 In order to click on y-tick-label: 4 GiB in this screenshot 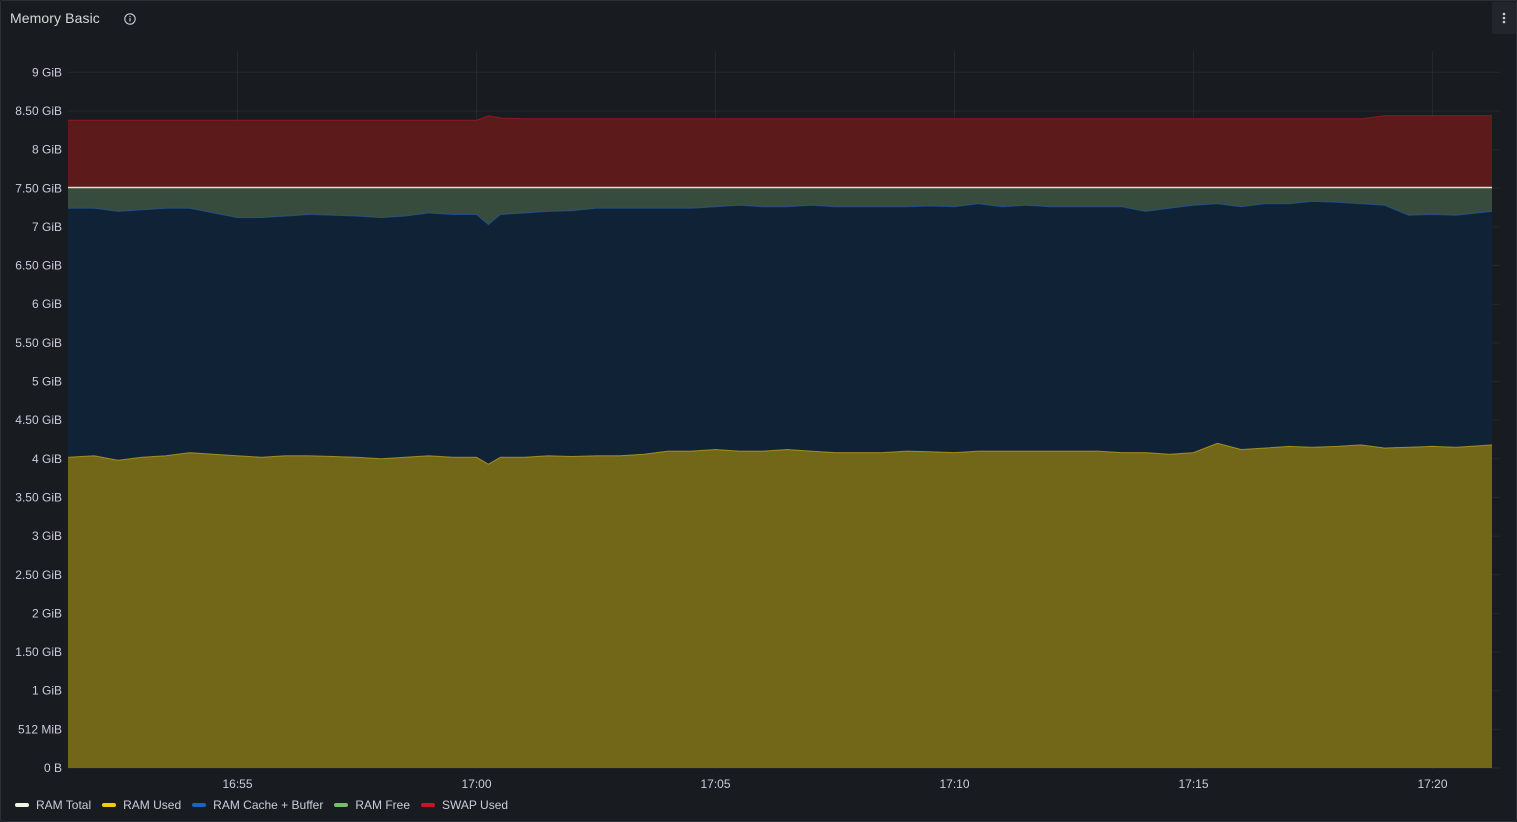, I will do `click(47, 459)`.